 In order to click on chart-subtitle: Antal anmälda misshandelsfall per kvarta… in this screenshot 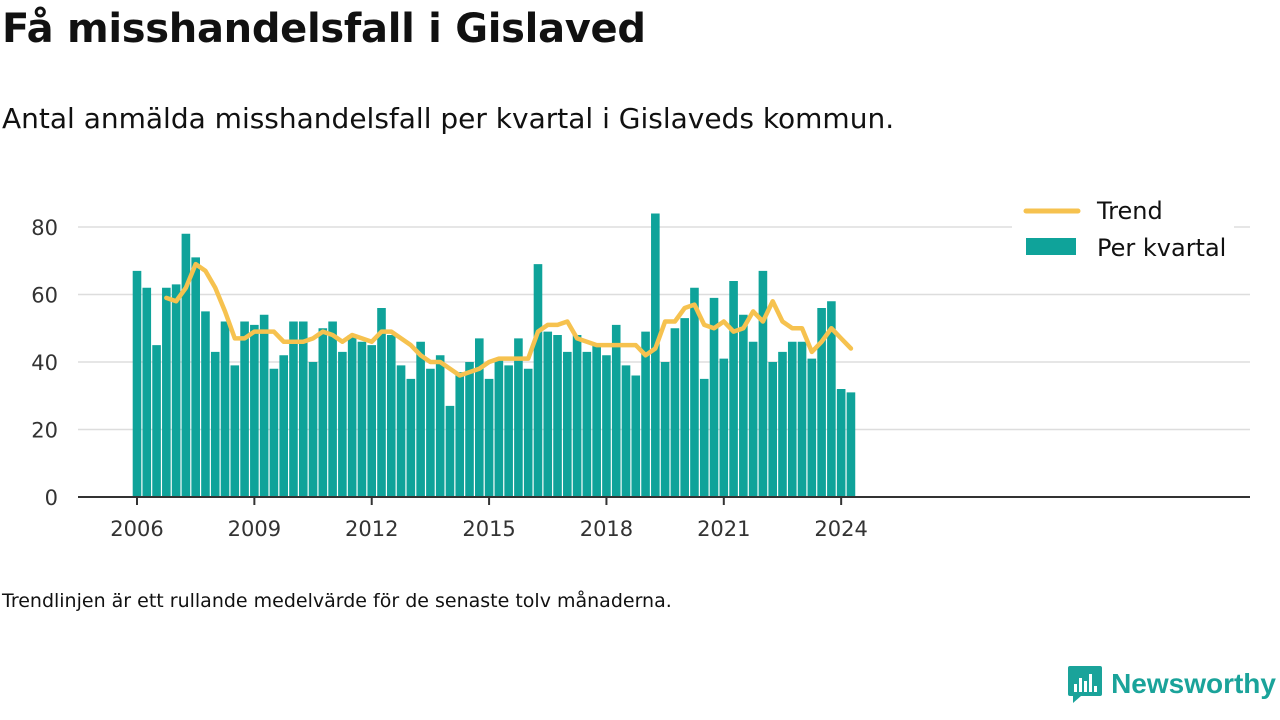, I will do `click(448, 118)`.